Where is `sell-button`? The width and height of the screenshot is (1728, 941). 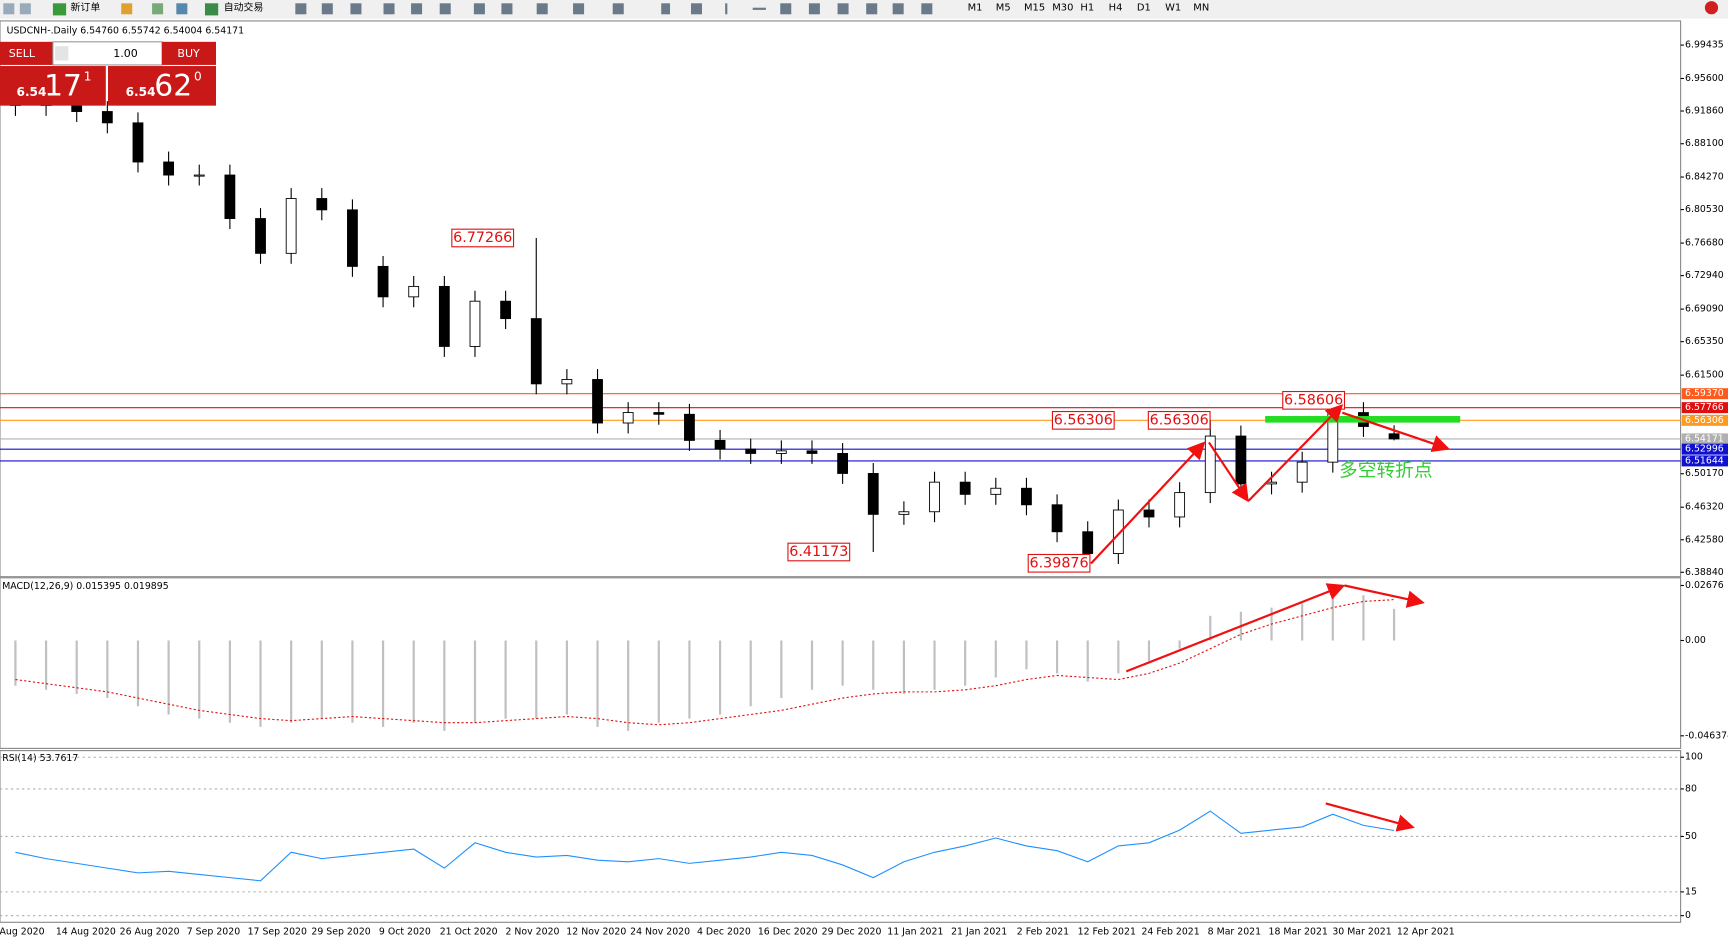
sell-button is located at coordinates (26, 53).